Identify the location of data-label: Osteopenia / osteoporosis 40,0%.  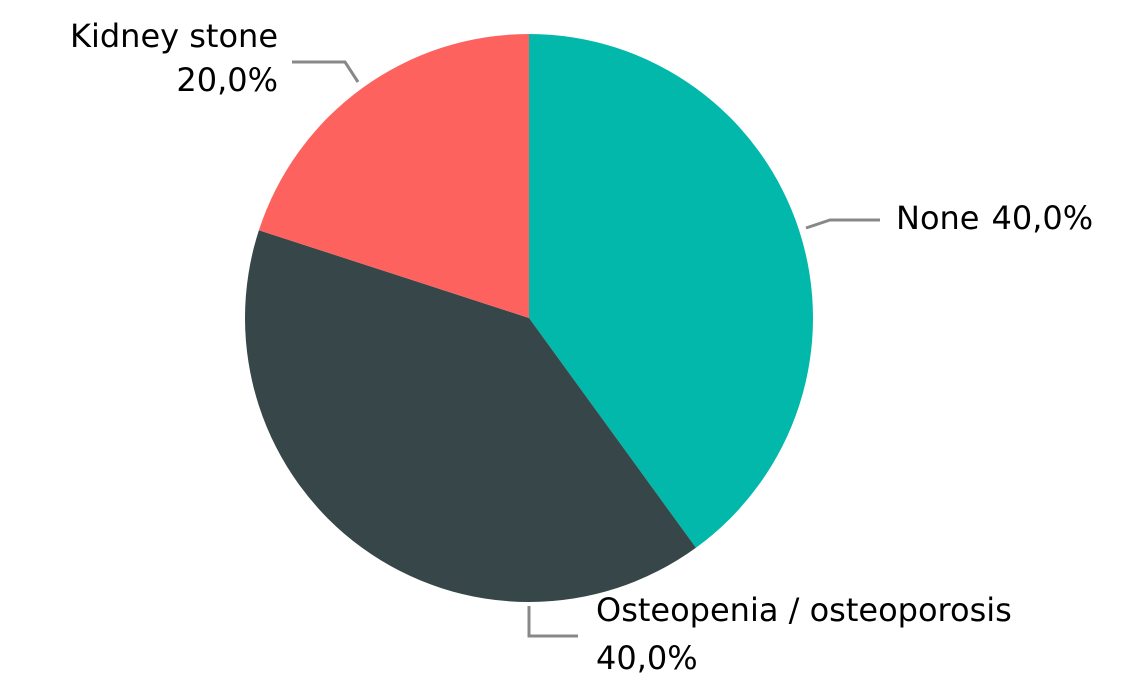
(804, 634).